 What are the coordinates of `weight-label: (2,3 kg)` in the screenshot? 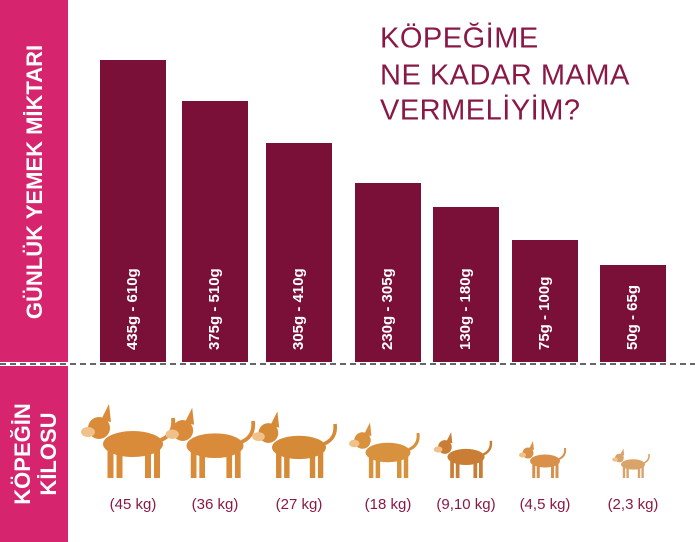 It's located at (633, 504).